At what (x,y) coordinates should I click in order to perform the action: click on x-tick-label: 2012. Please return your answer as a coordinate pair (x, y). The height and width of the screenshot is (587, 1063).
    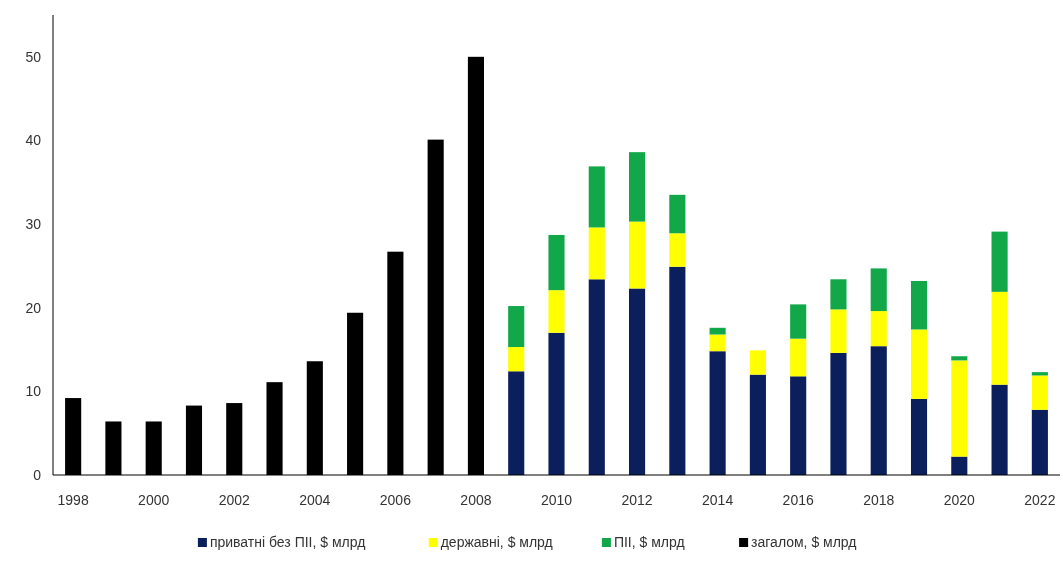
    Looking at the image, I should click on (637, 500).